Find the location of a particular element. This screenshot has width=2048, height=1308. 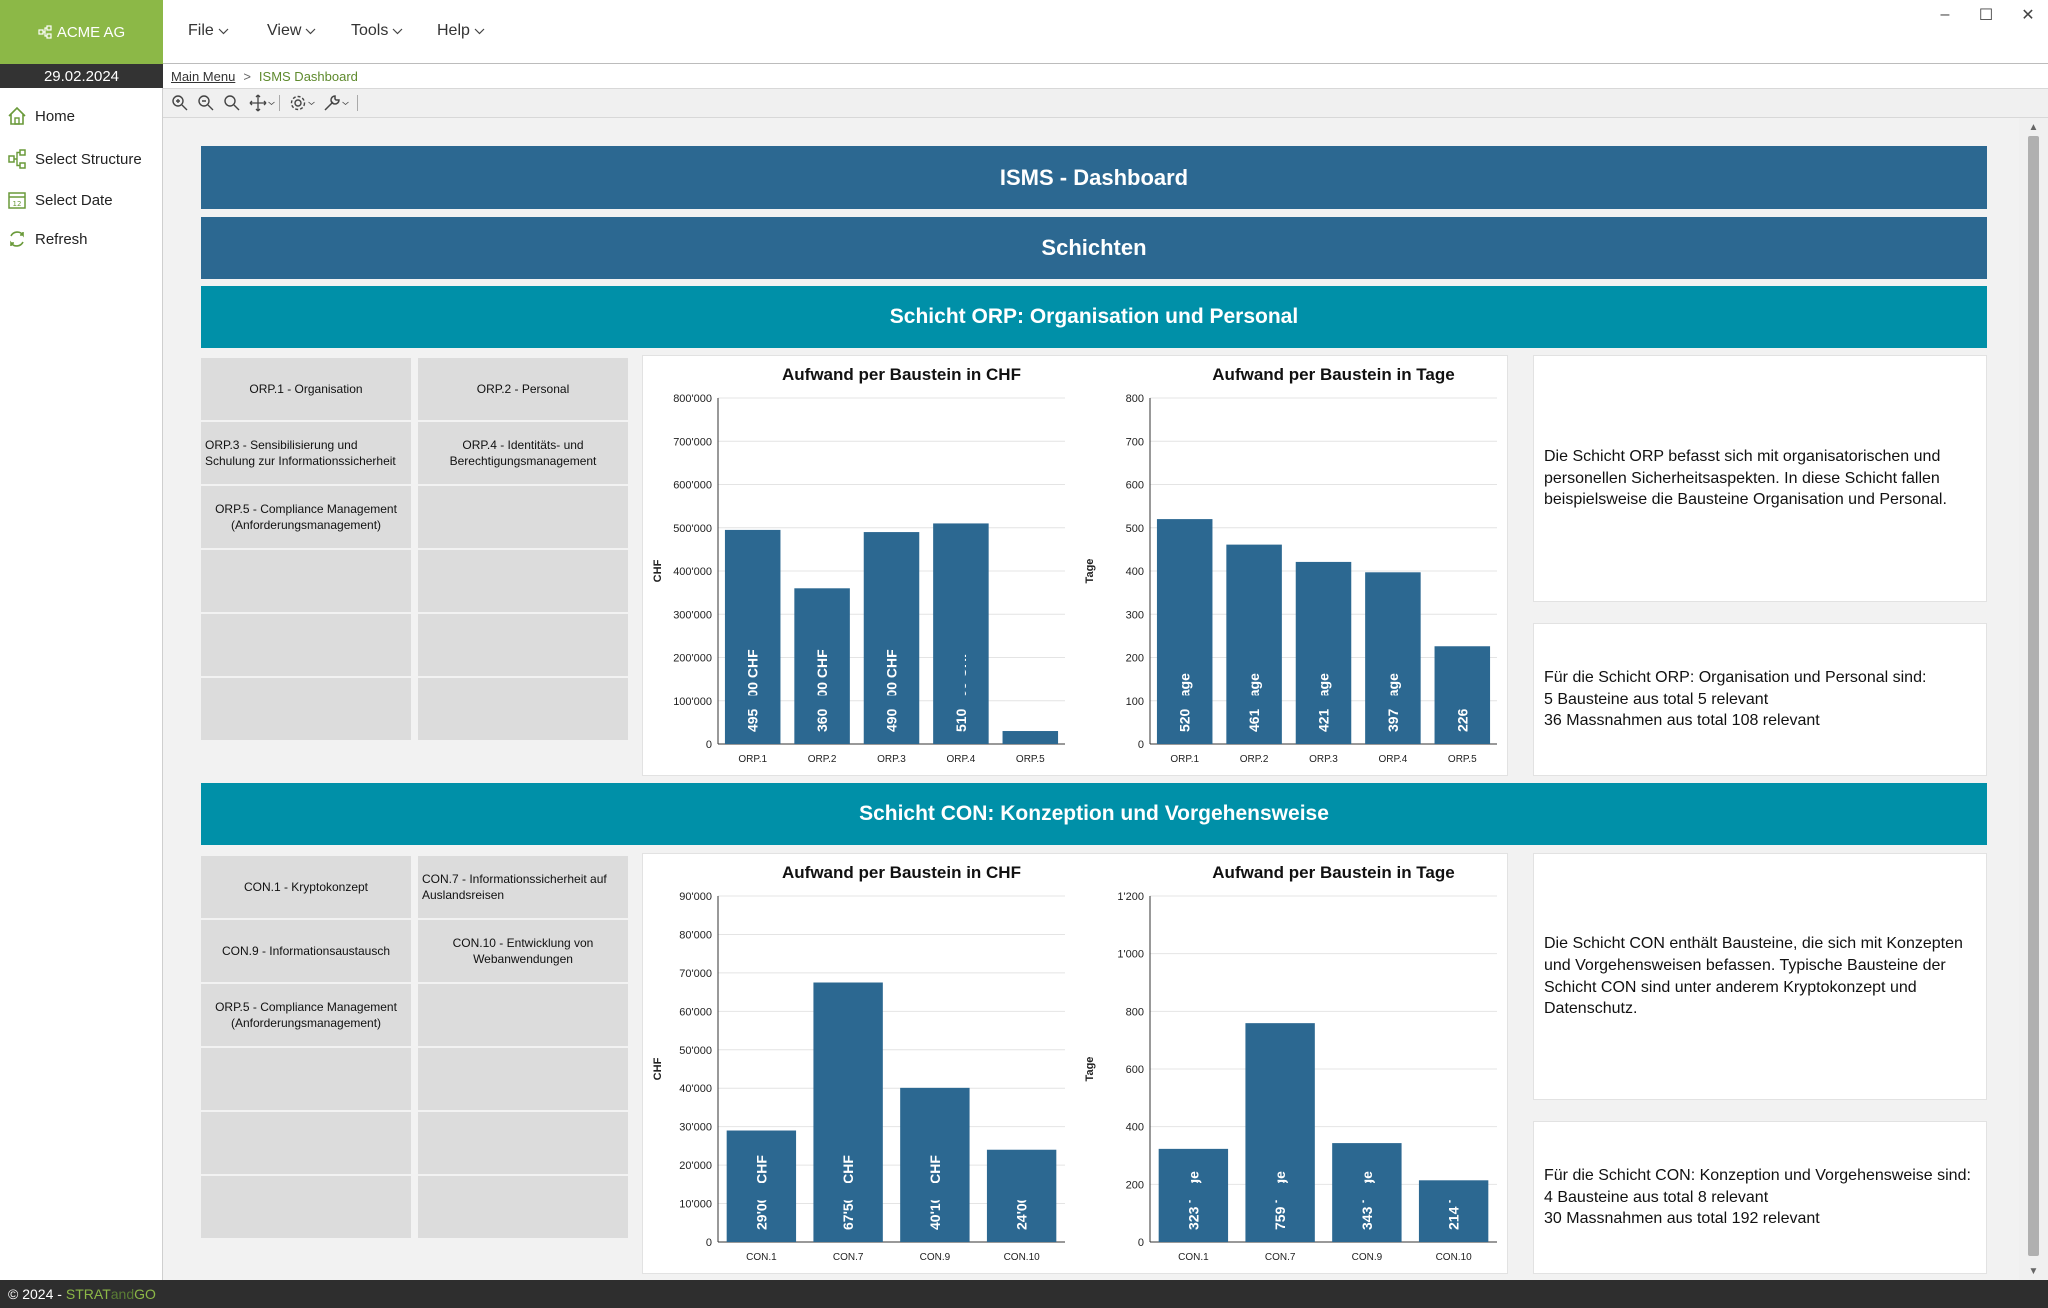

move-icon is located at coordinates (258, 103).